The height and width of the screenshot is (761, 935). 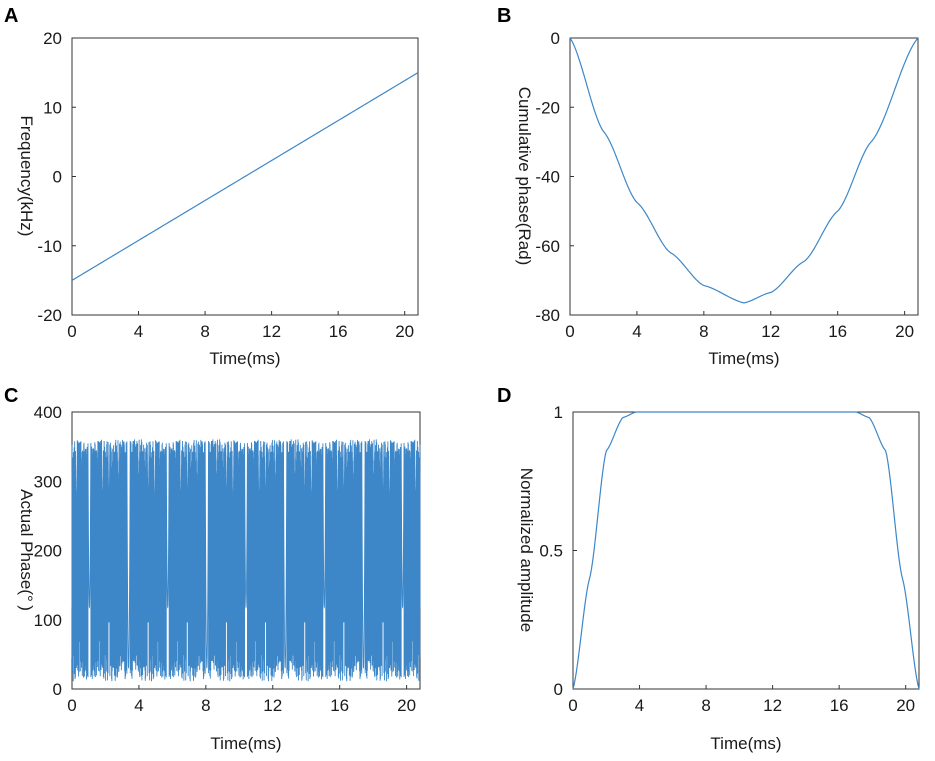 What do you see at coordinates (547, 246) in the screenshot?
I see `y-tick-label-b-1: -60` at bounding box center [547, 246].